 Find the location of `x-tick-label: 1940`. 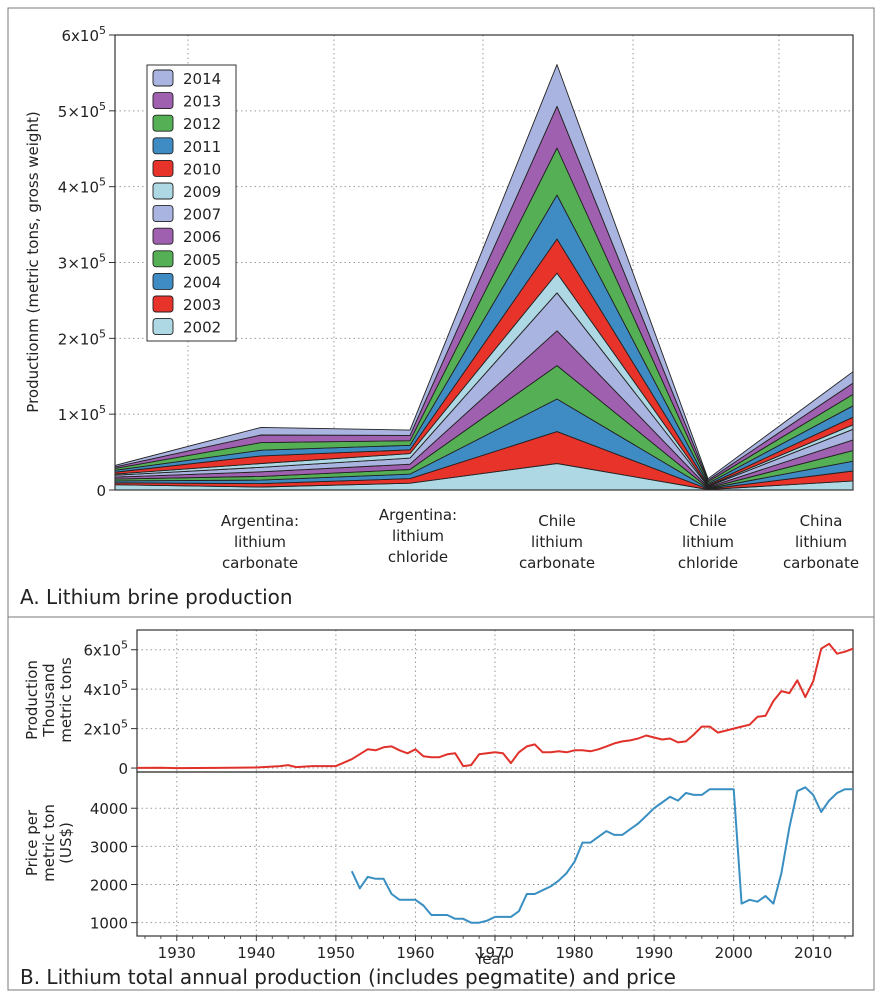

x-tick-label: 1940 is located at coordinates (256, 953).